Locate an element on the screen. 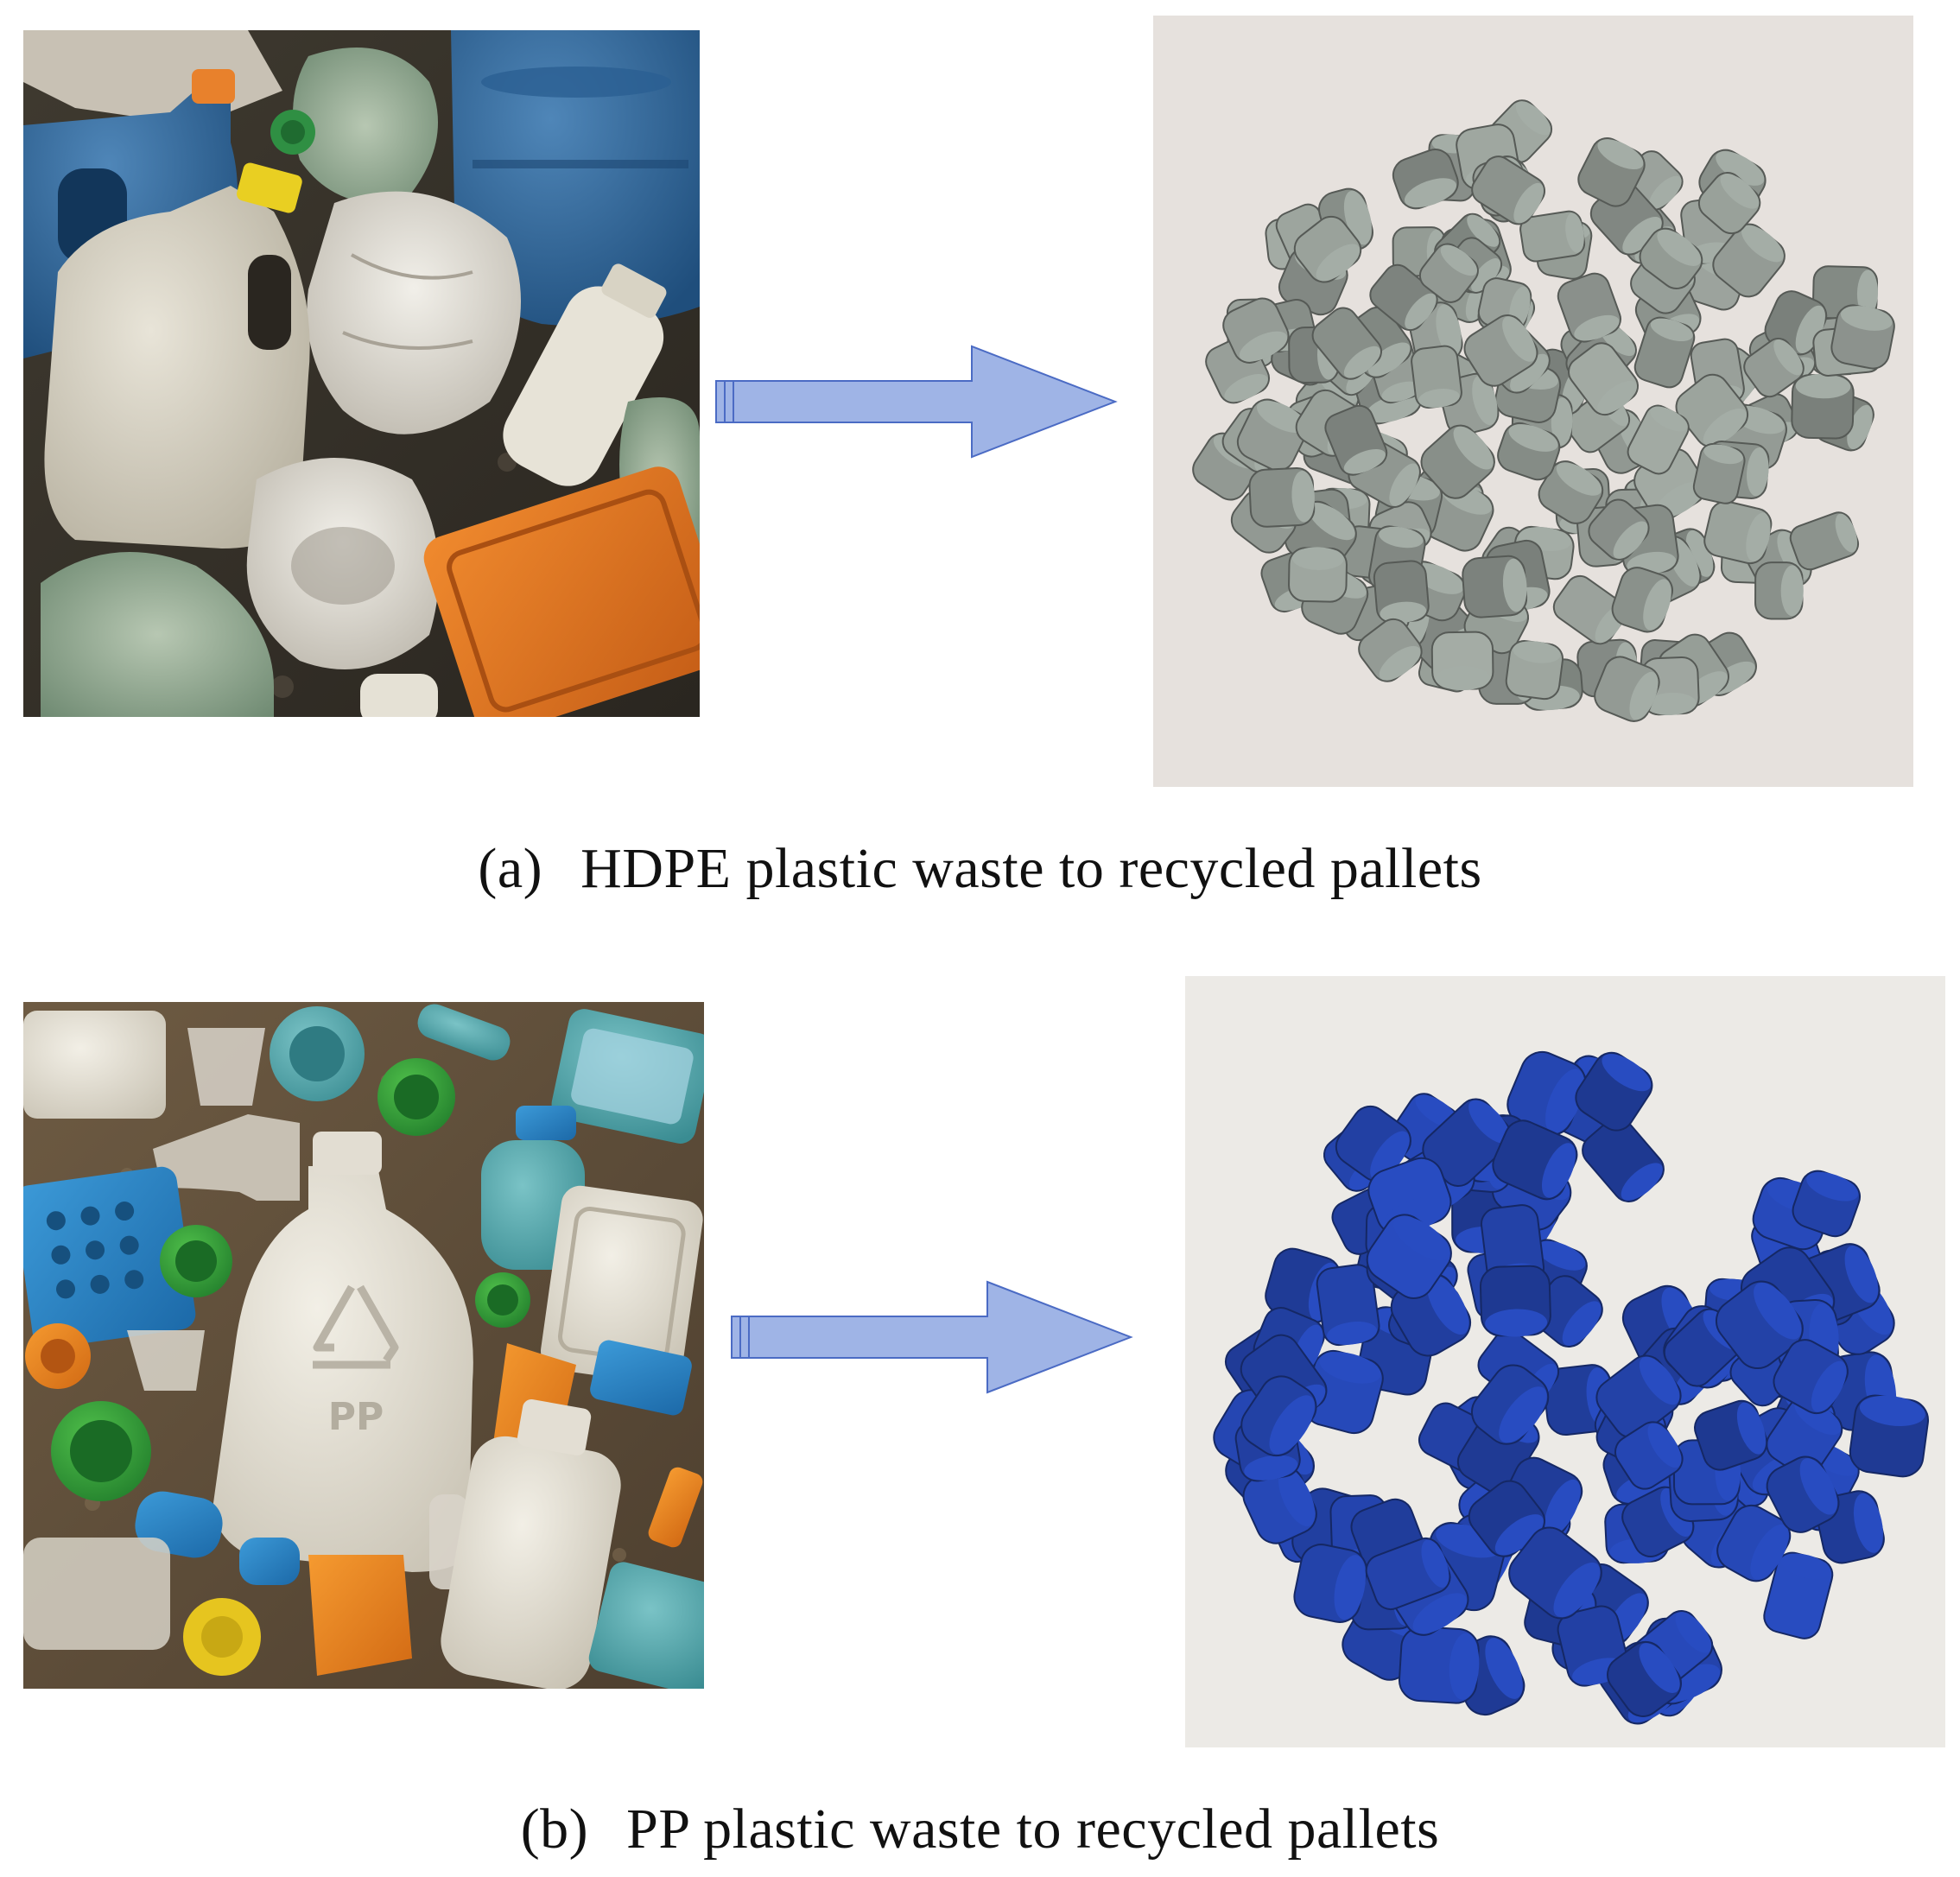 The image size is (1960, 1877). arrow-pp is located at coordinates (932, 1337).